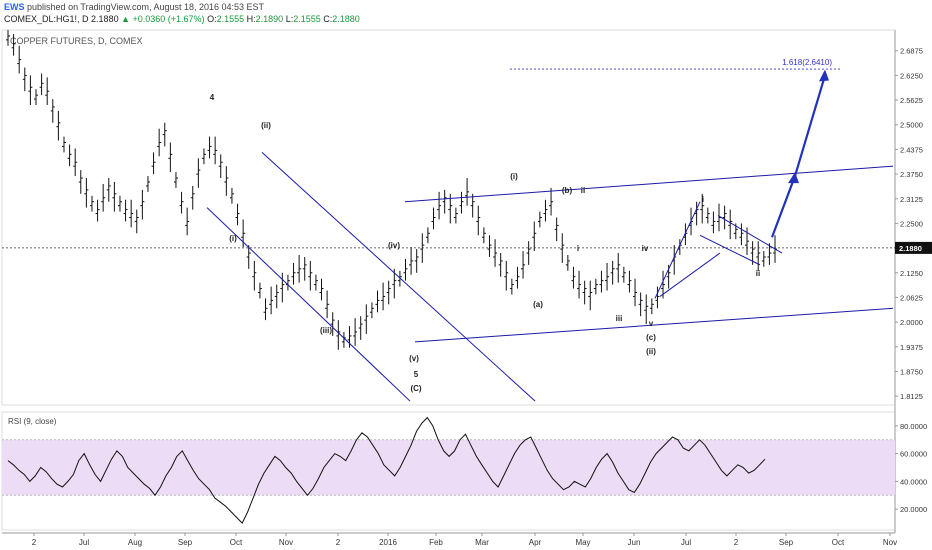 This screenshot has height=550, width=932. I want to click on chart-title: COPPER FUTURES, D, COMEX, so click(76, 41).